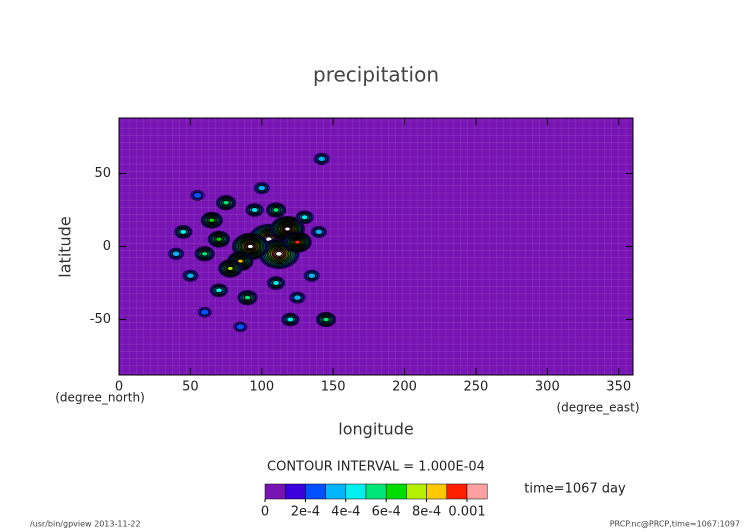 This screenshot has height=532, width=752. Describe the element at coordinates (376, 75) in the screenshot. I see `chart-title: precipitation` at that location.